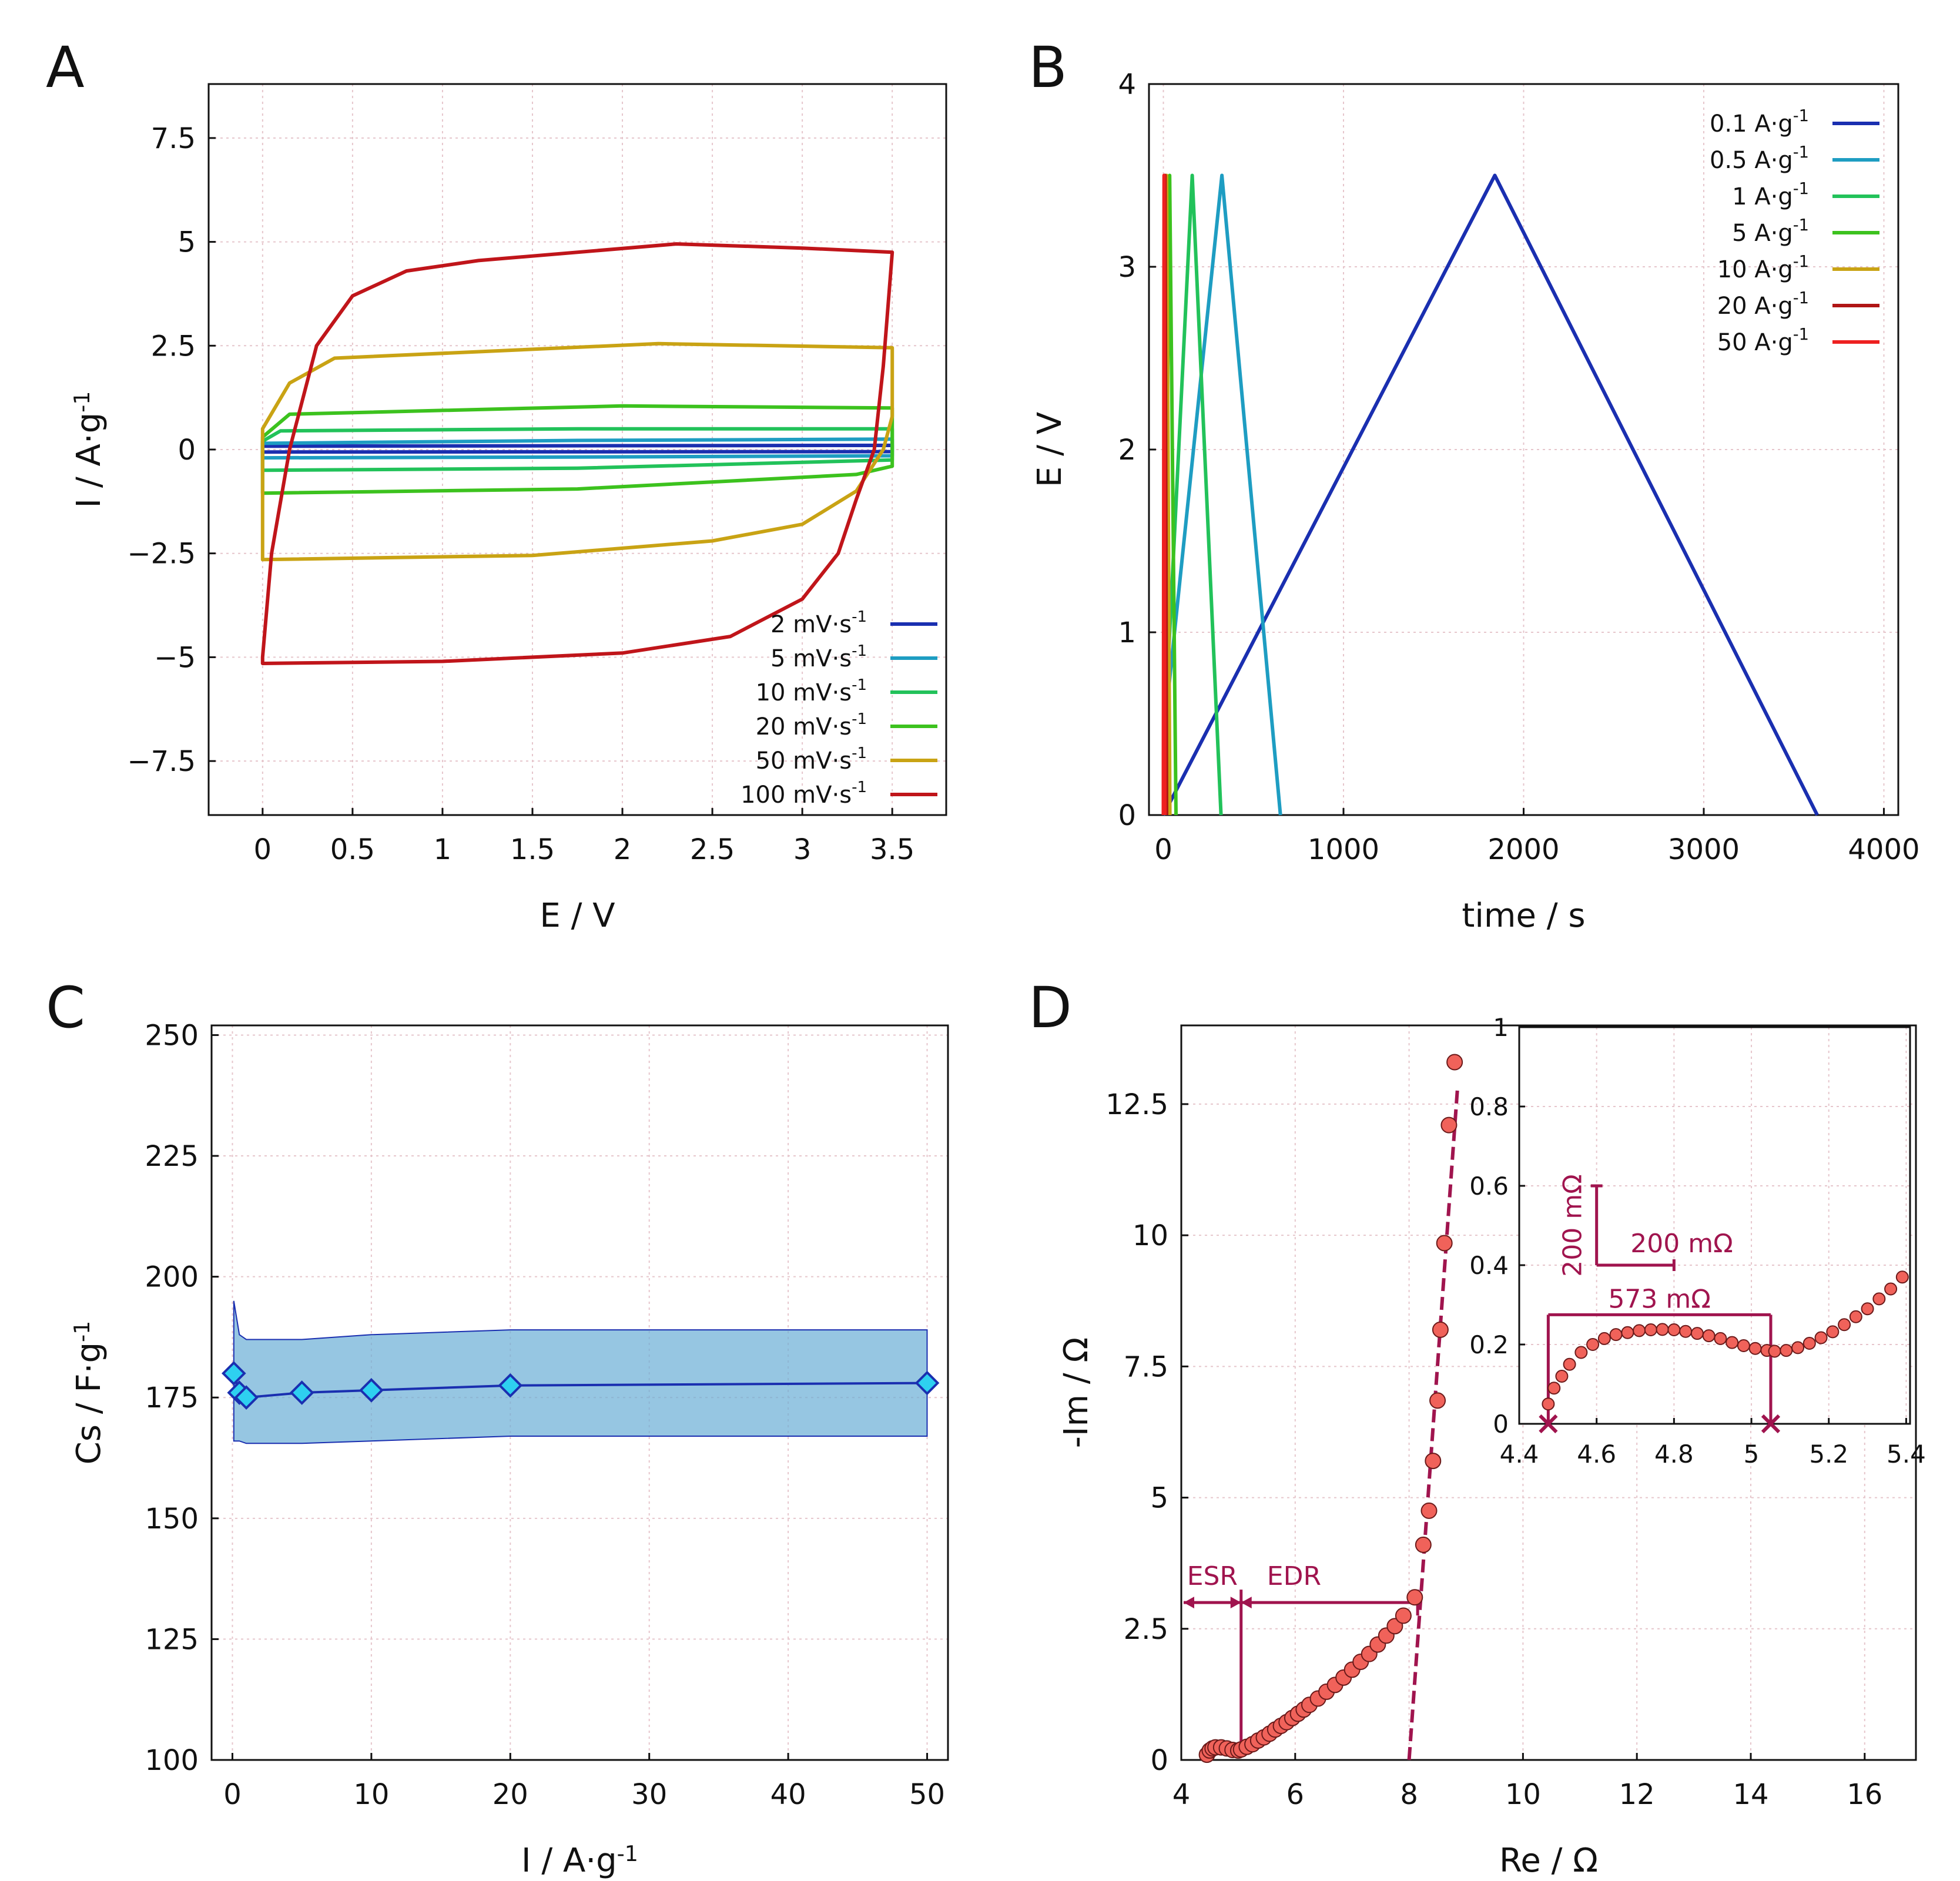 Image resolution: width=1960 pixels, height=1881 pixels. I want to click on b-ytick-label-1: 1, so click(1127, 632).